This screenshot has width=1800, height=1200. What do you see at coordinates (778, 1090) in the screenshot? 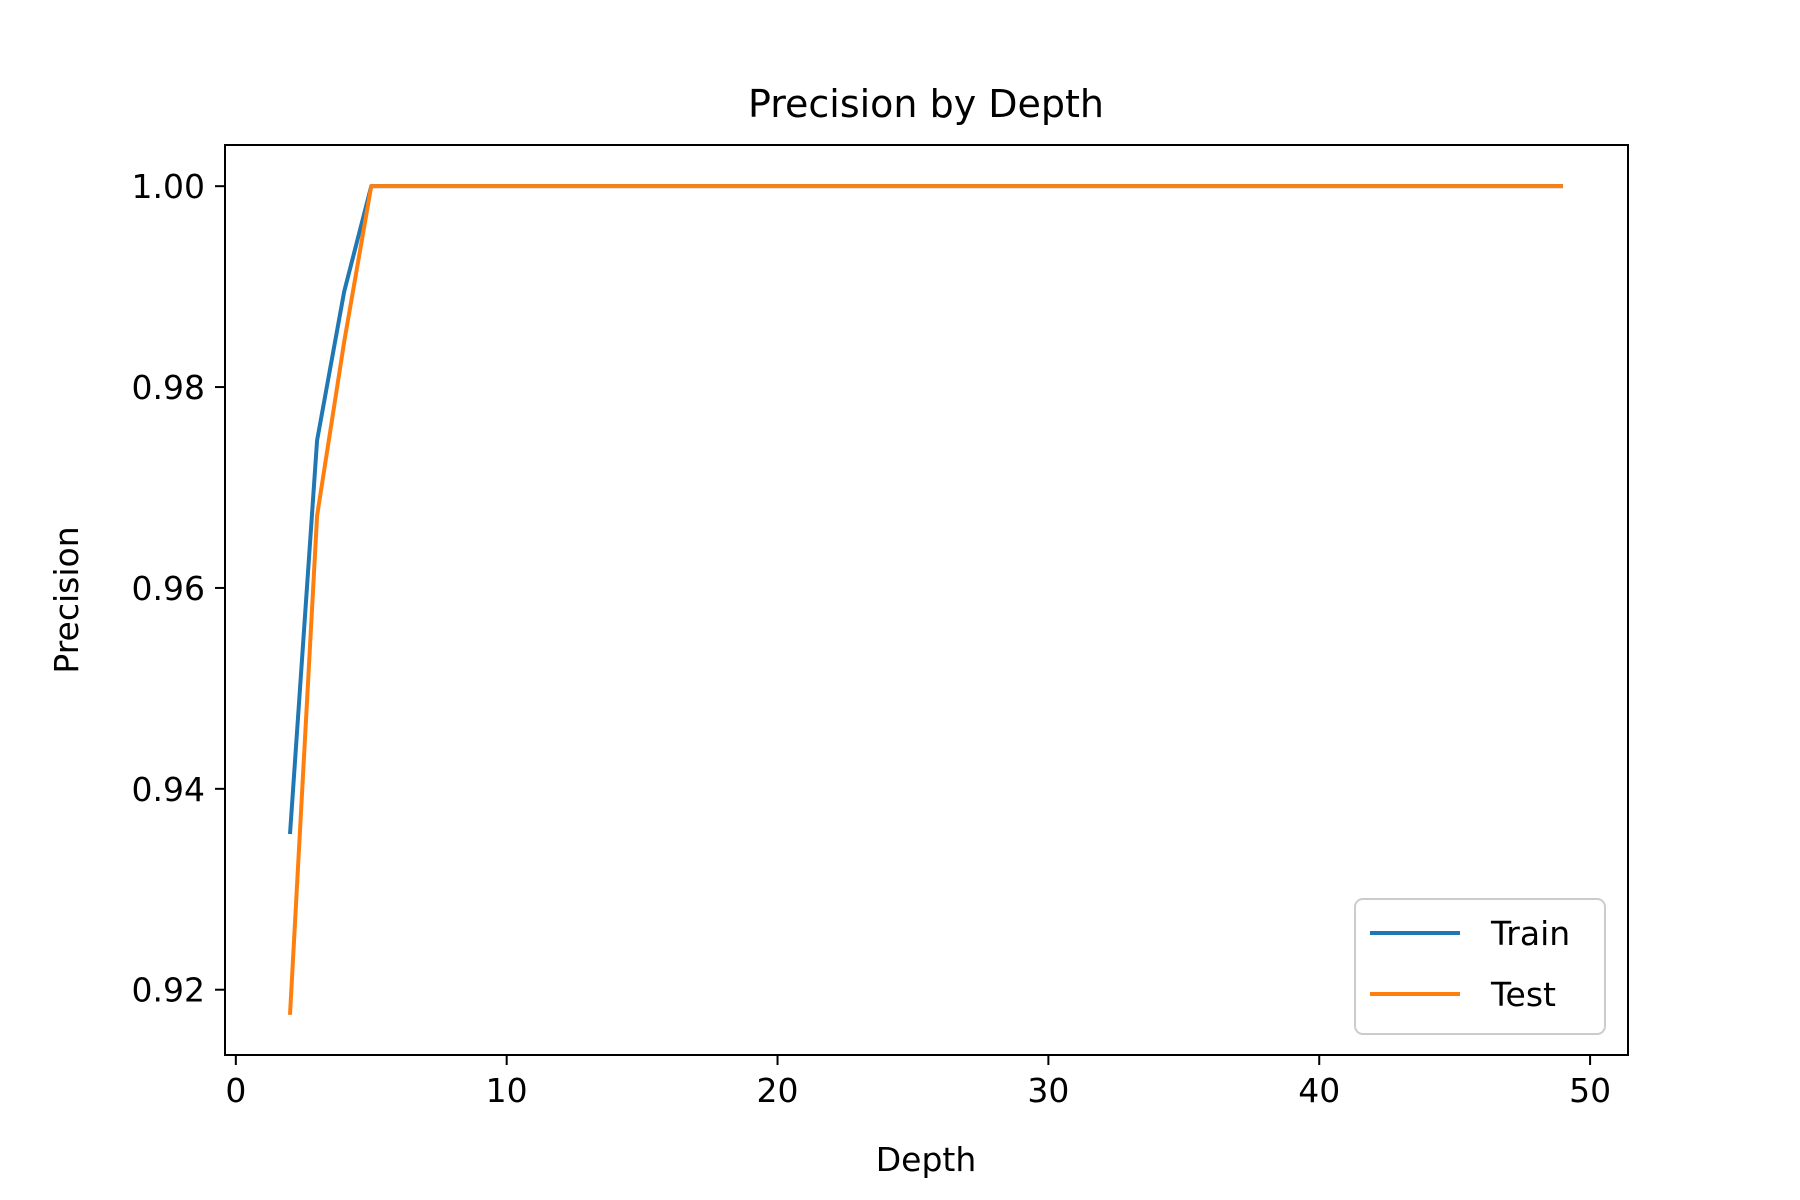
I see `x-tick-label: 20` at bounding box center [778, 1090].